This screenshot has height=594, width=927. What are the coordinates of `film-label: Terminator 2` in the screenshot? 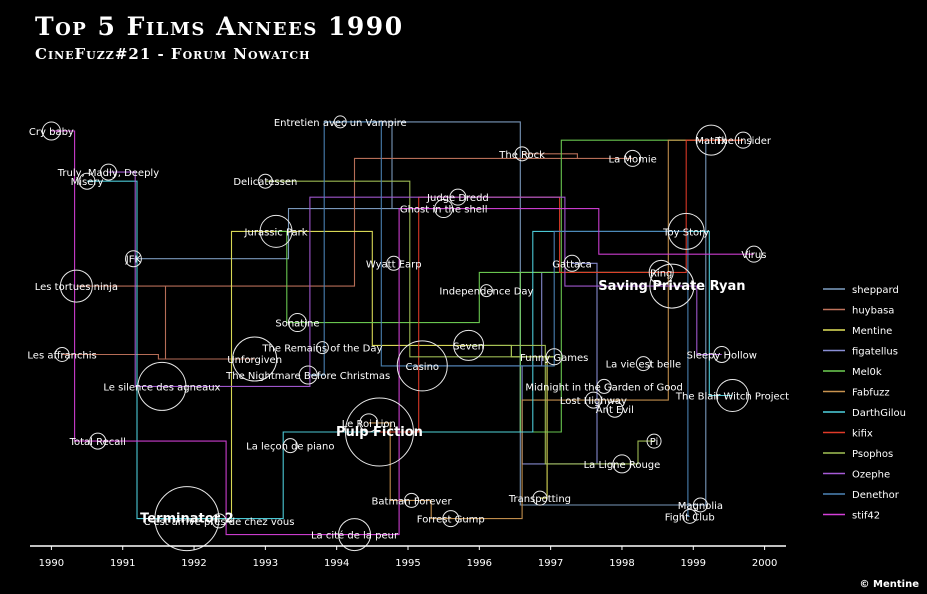 It's located at (187, 519).